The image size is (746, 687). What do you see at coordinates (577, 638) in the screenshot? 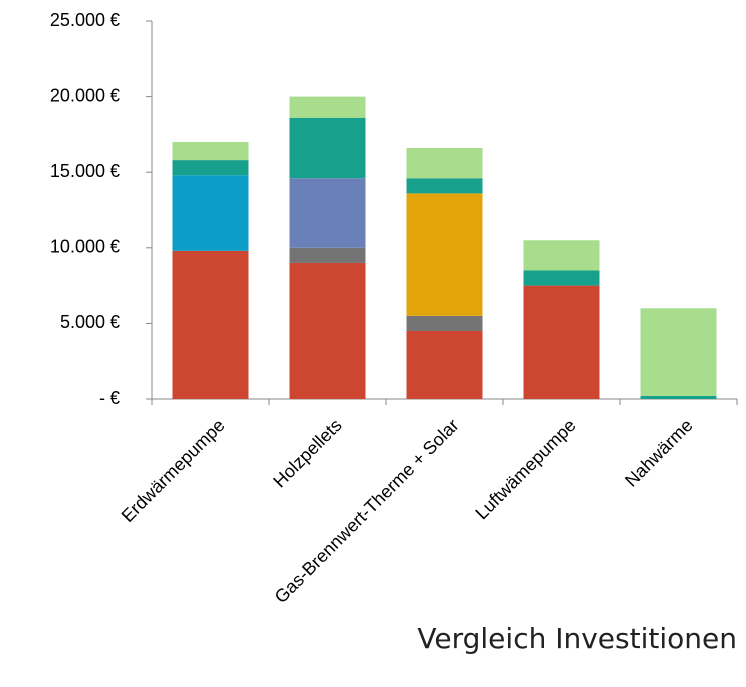
I see `chart-title: Vergleich Investitionen` at bounding box center [577, 638].